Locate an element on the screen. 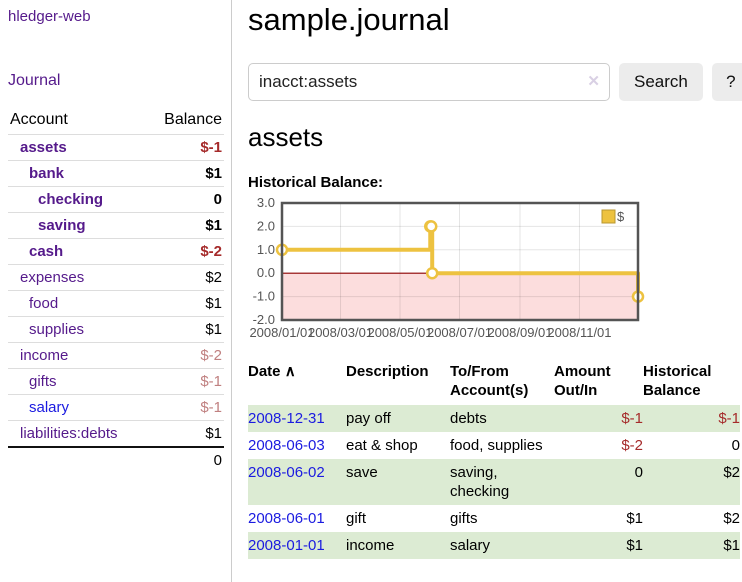  search-button: Search is located at coordinates (661, 82).